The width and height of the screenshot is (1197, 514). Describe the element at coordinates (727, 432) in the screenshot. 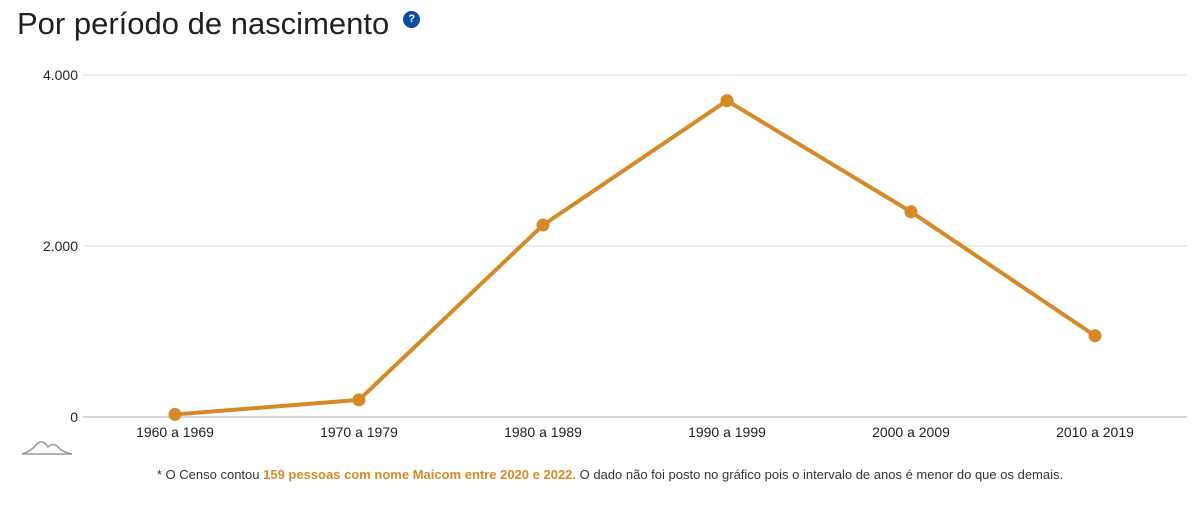

I see `x-tick-label: 1990 a 1999` at that location.